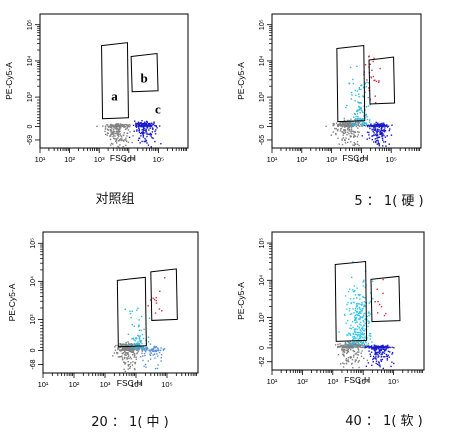  I want to click on x-tick-label: 10⁵, so click(166, 384).